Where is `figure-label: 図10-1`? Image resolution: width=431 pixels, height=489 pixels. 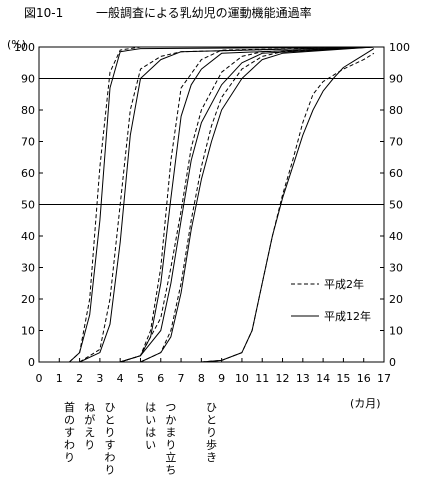 figure-label: 図10-1 is located at coordinates (43, 13).